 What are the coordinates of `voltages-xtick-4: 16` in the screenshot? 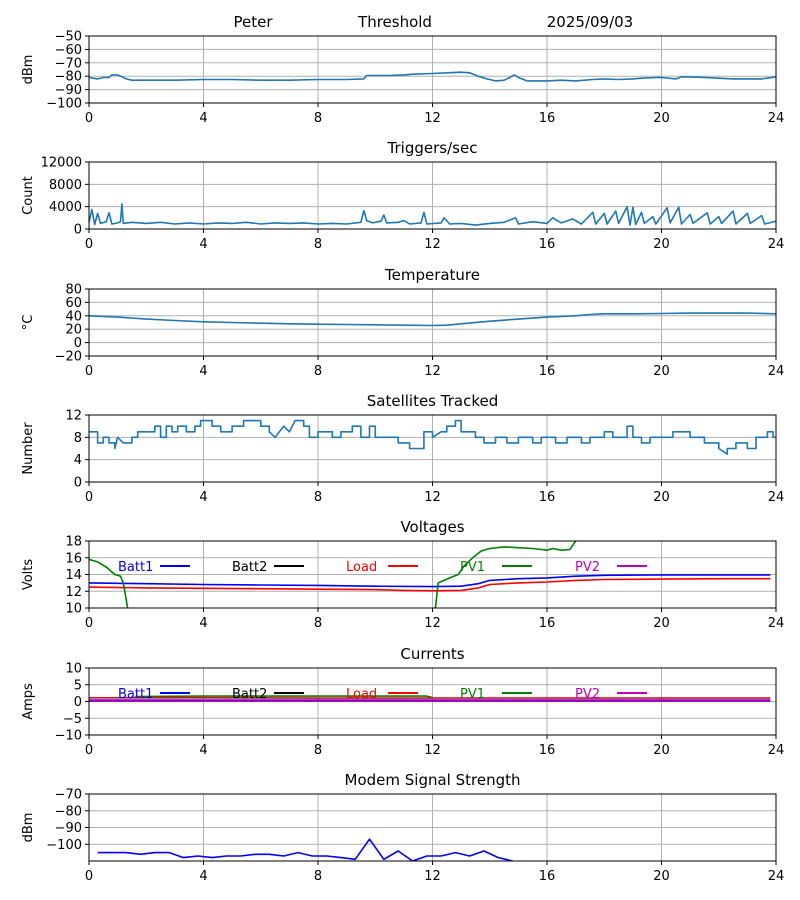 It's located at (547, 623).